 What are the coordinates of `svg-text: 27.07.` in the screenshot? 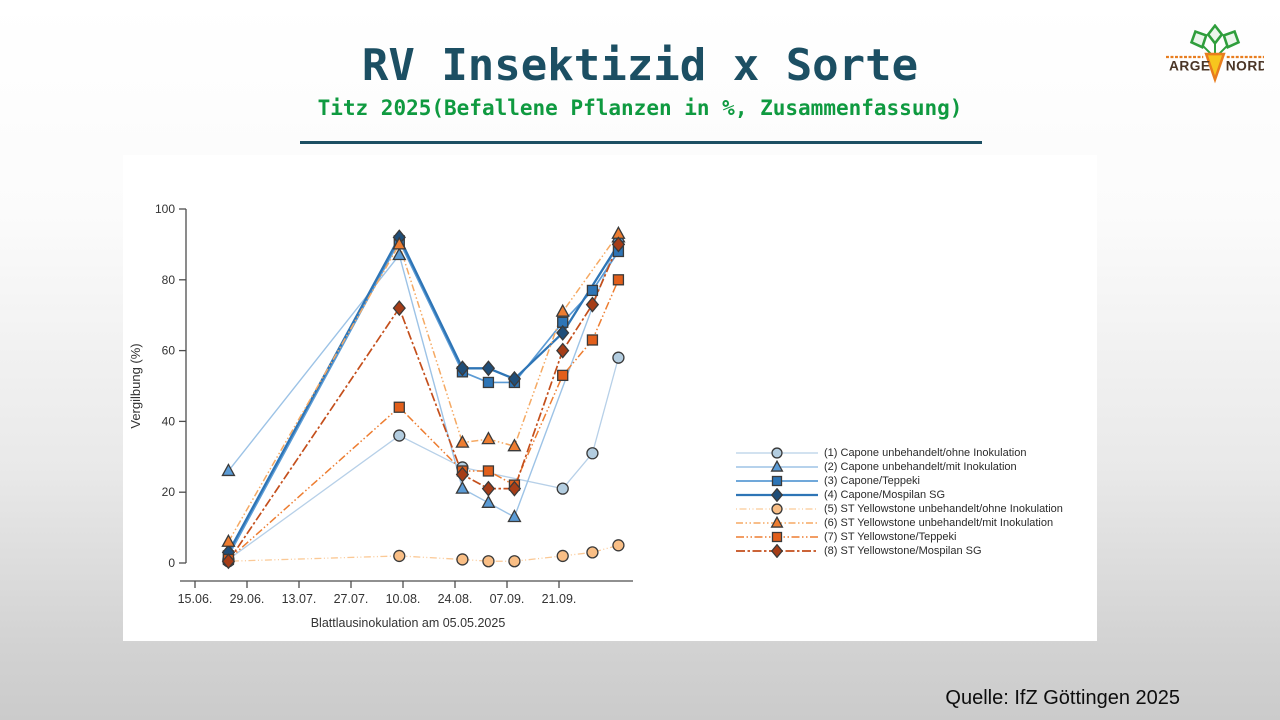 It's located at (351, 599).